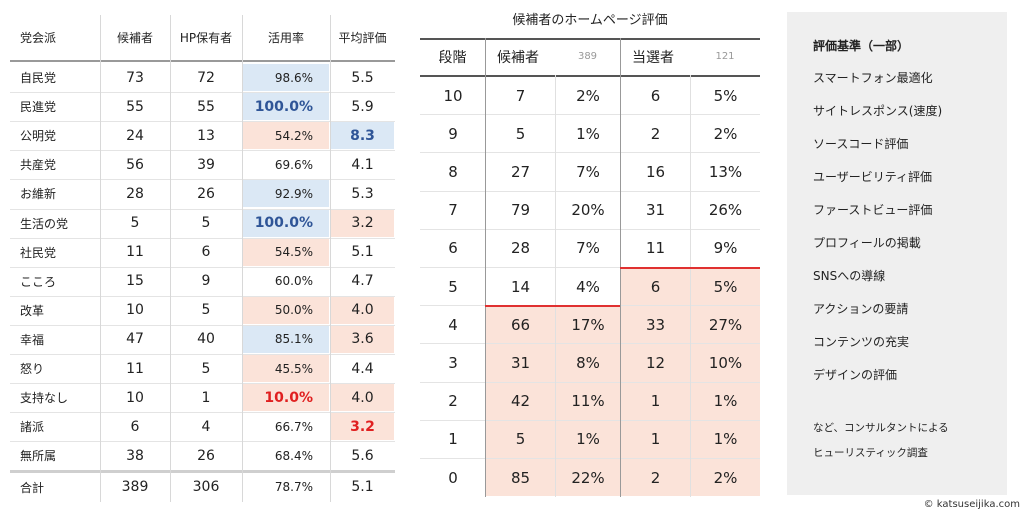  Describe the element at coordinates (725, 56) in the screenshot. I see `header-count: 121` at that location.